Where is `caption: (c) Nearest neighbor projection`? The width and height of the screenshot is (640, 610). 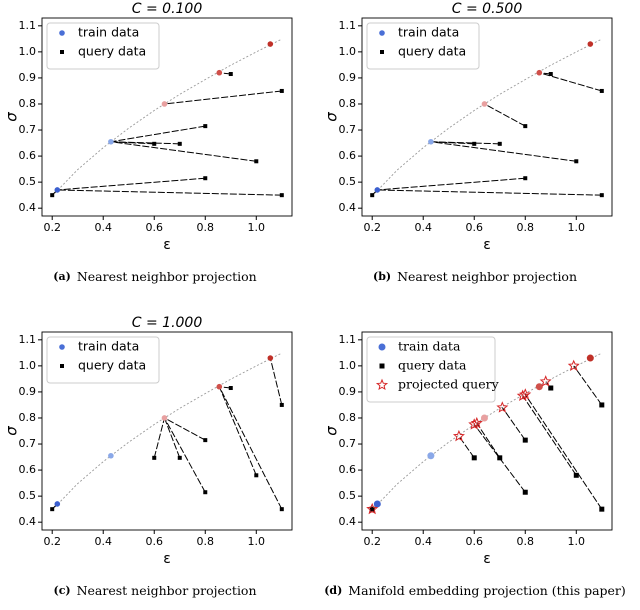
caption: (c) Nearest neighbor projection is located at coordinates (154, 590).